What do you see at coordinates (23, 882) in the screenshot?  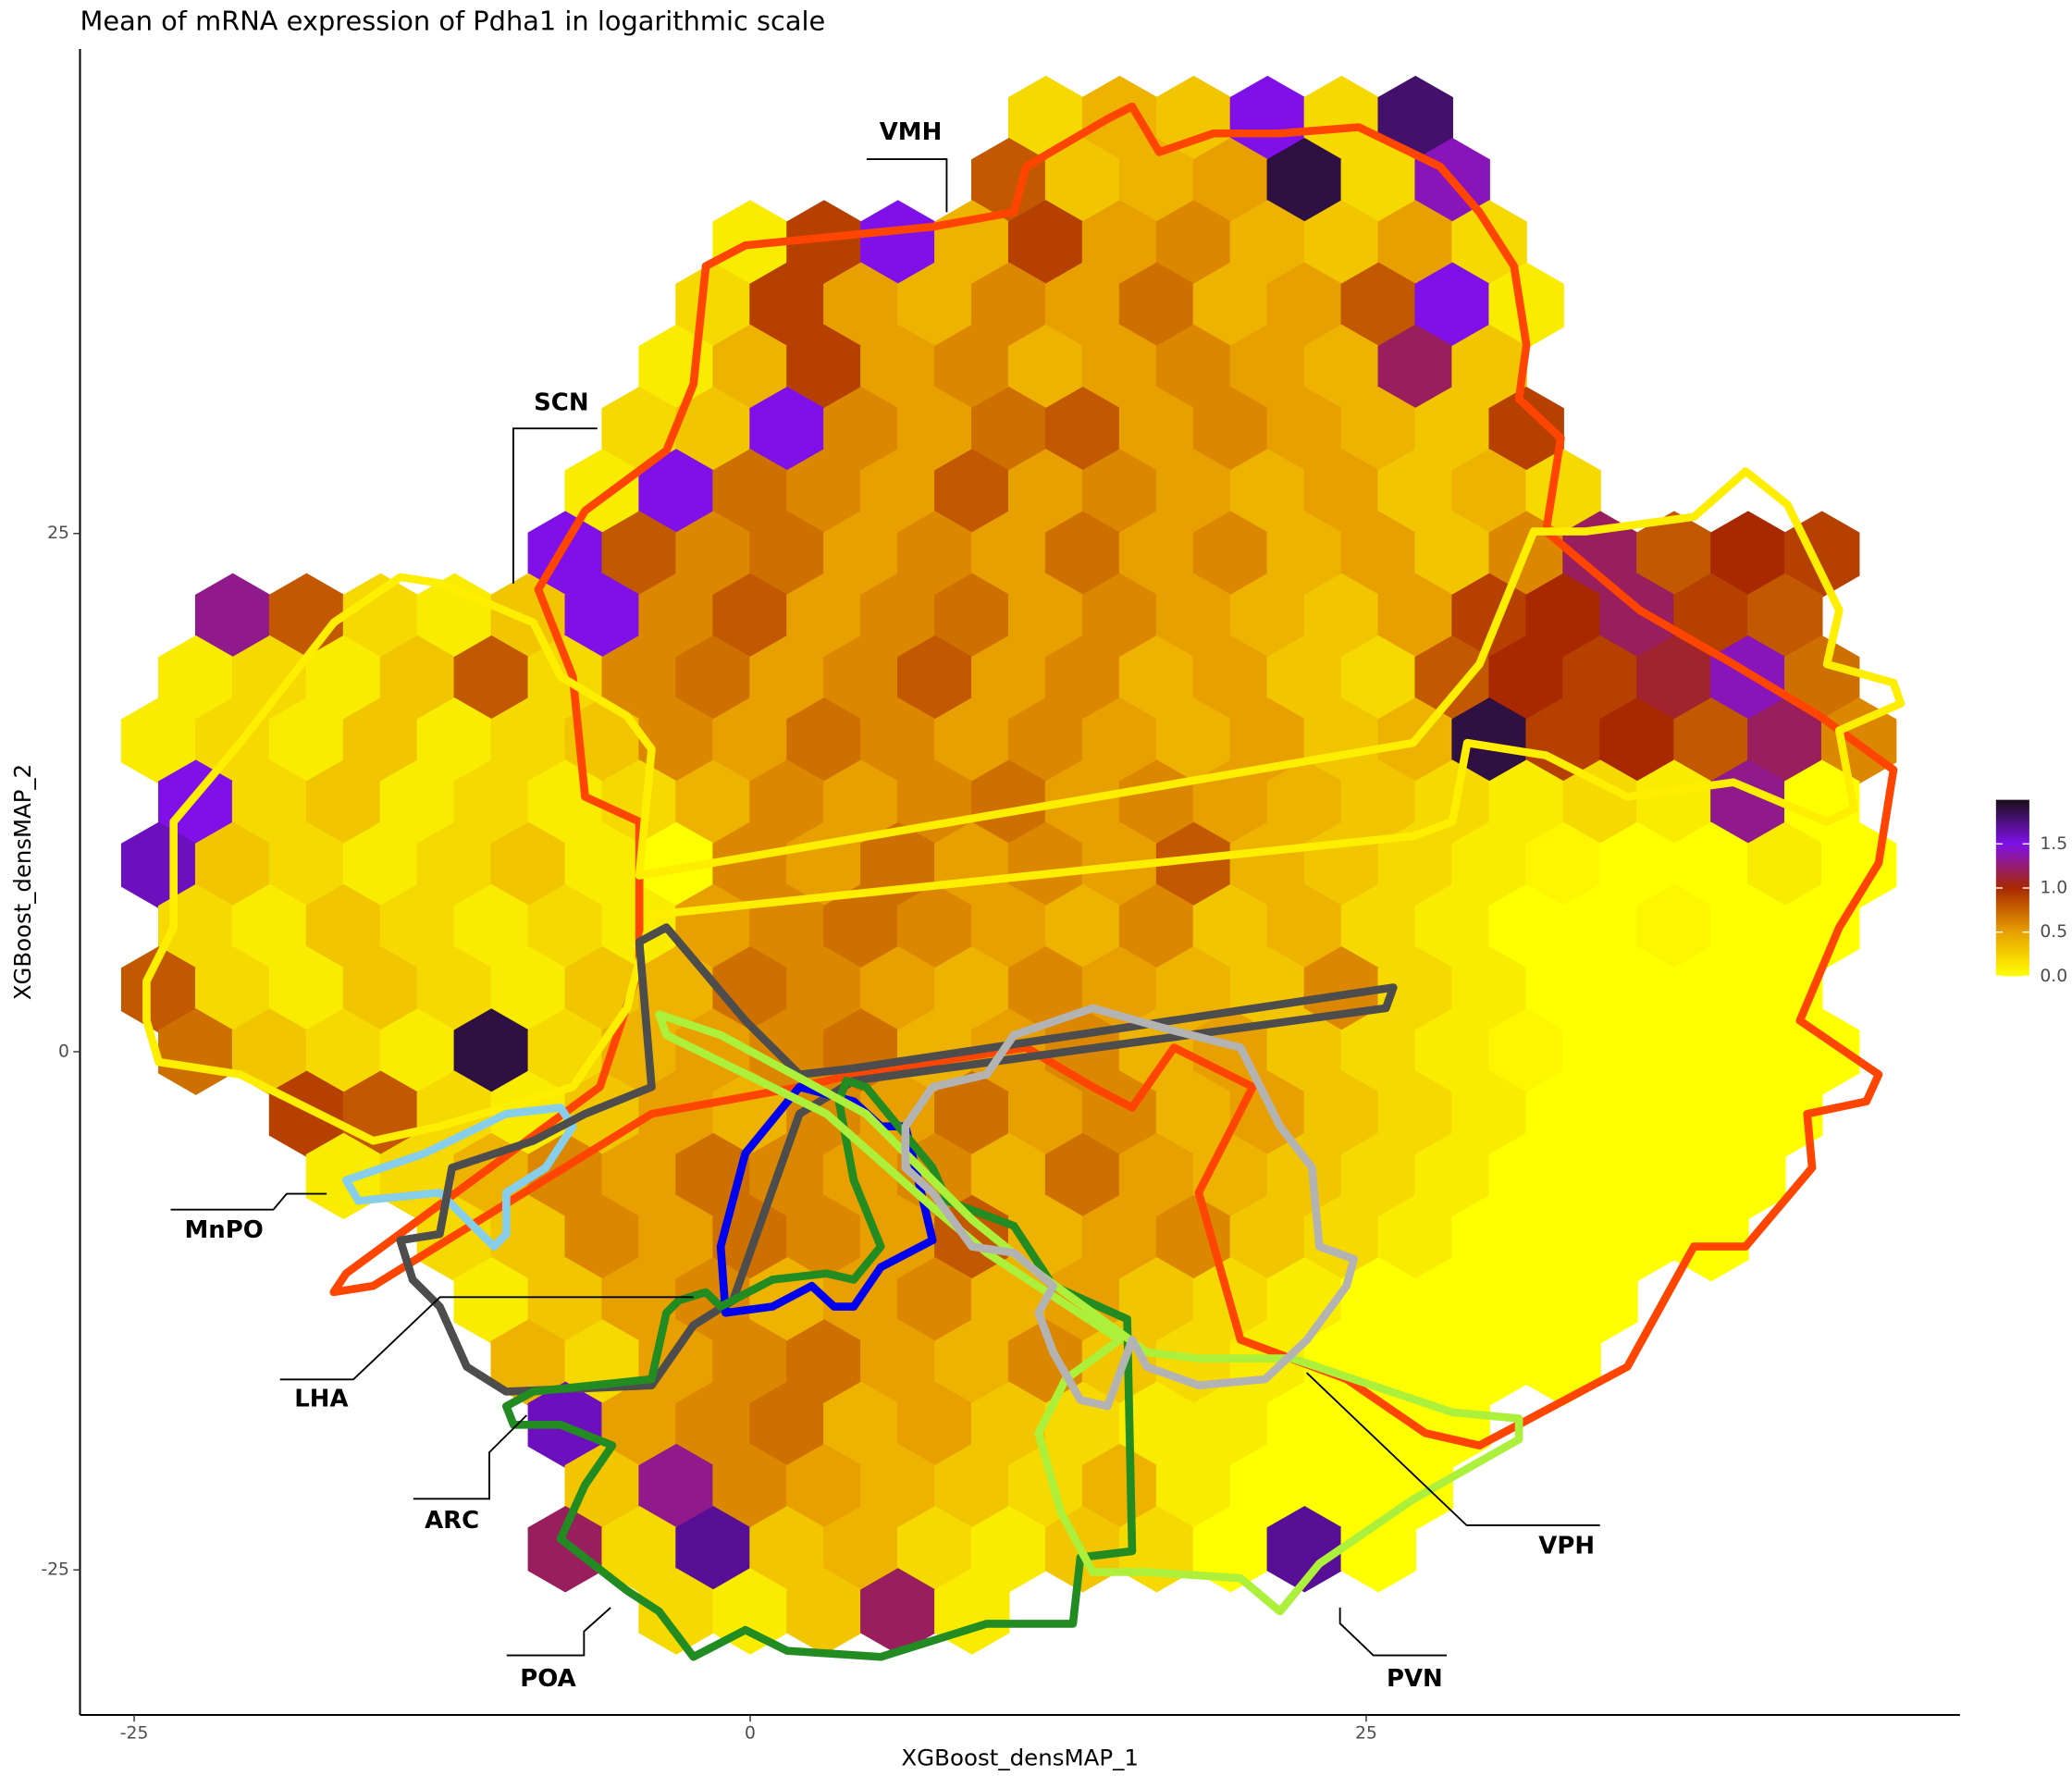 I see `y-axis-title: XGBoost_densMAP_2` at bounding box center [23, 882].